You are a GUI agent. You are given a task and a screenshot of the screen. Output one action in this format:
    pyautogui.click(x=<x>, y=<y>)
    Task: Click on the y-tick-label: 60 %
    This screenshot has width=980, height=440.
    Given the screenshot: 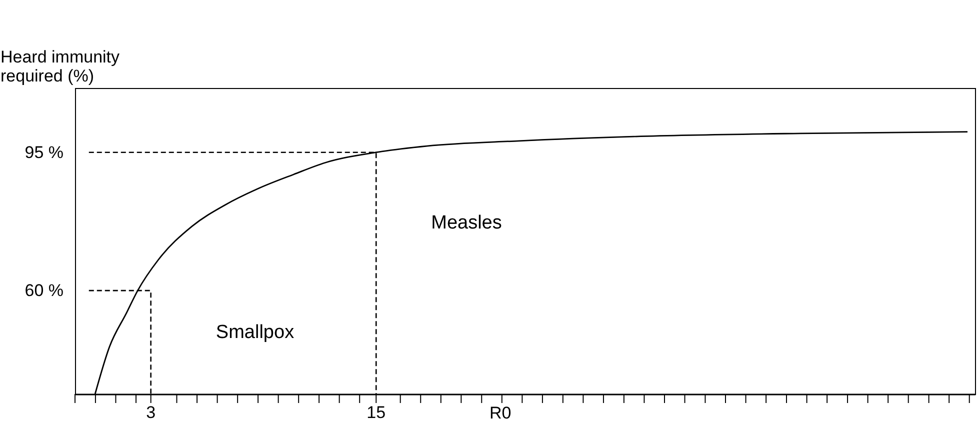 What is the action you would take?
    pyautogui.click(x=44, y=290)
    